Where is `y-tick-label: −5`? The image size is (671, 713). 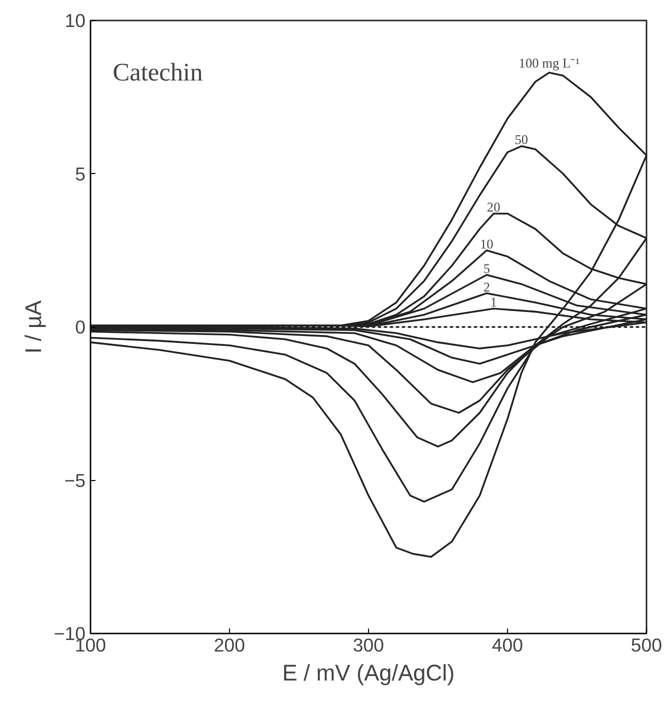
y-tick-label: −5 is located at coordinates (75, 480).